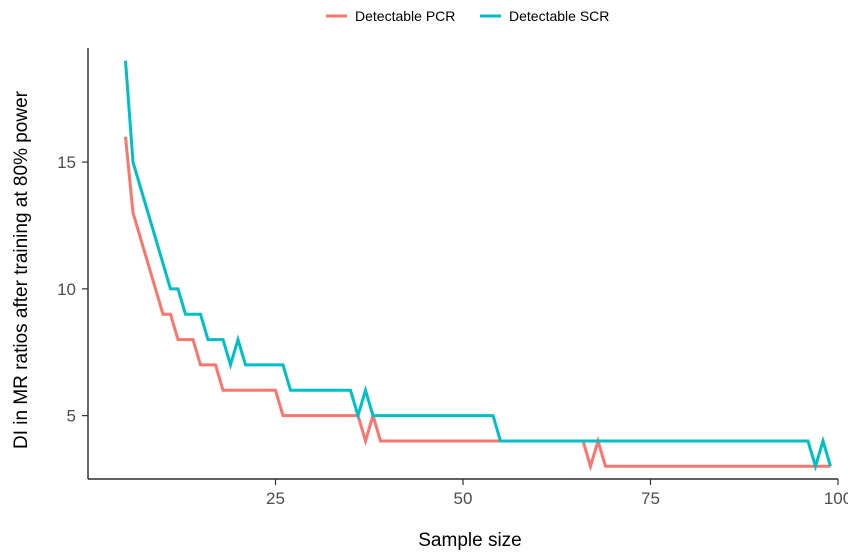 This screenshot has width=848, height=552. I want to click on x-tick-label: 50, so click(463, 498).